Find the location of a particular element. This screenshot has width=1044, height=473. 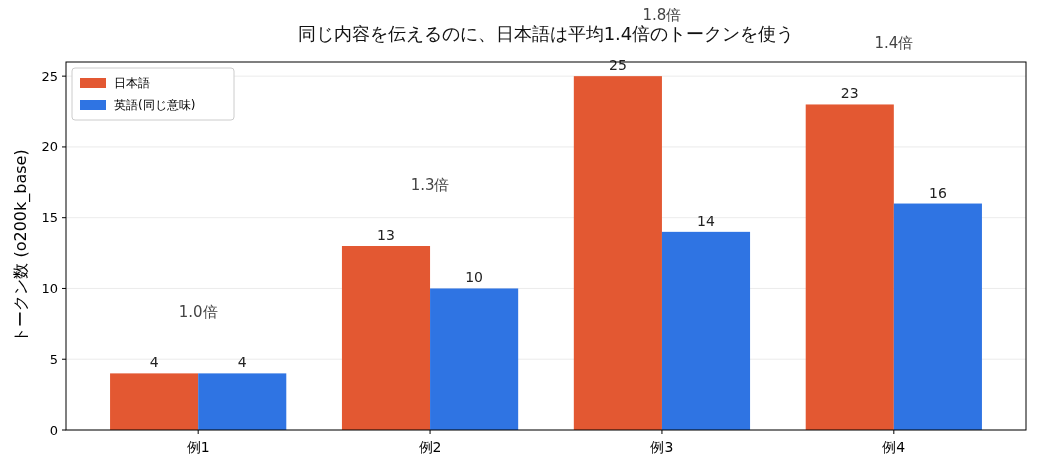

y-tick-label: 15 is located at coordinates (49, 218).